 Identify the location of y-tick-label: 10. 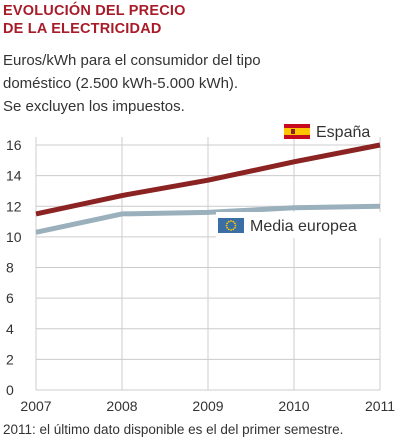
(14, 237).